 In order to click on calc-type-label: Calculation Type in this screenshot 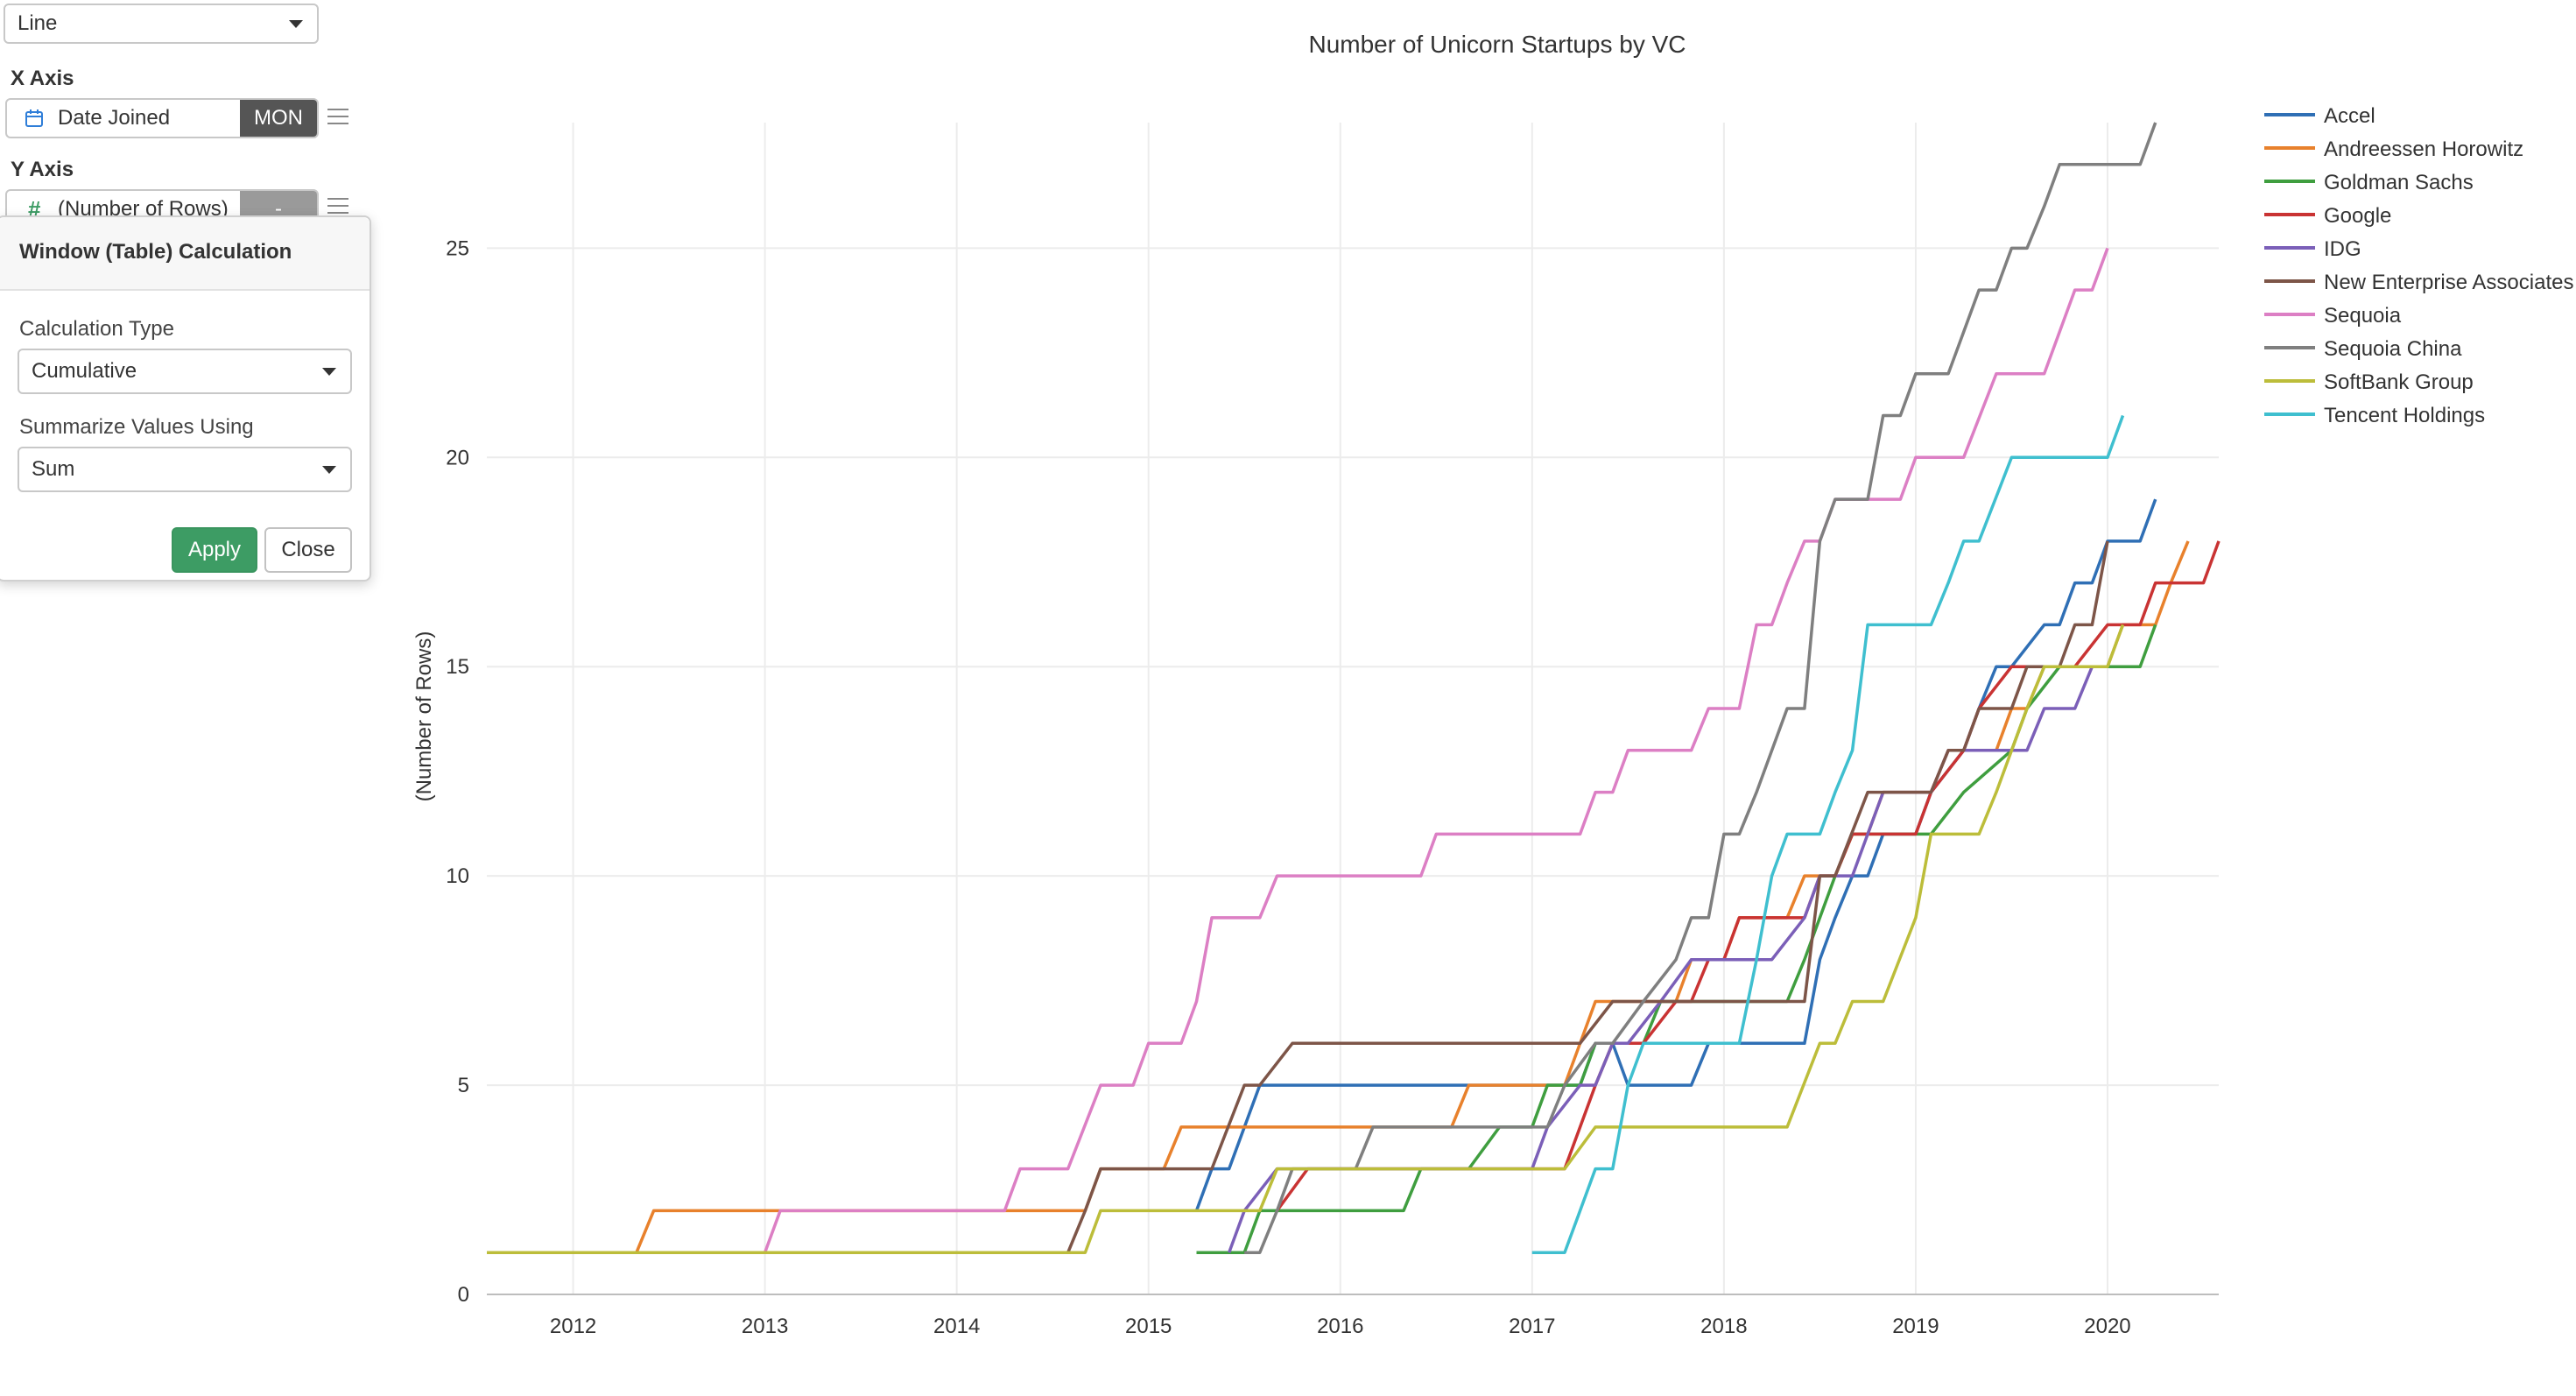, I will do `click(96, 329)`.